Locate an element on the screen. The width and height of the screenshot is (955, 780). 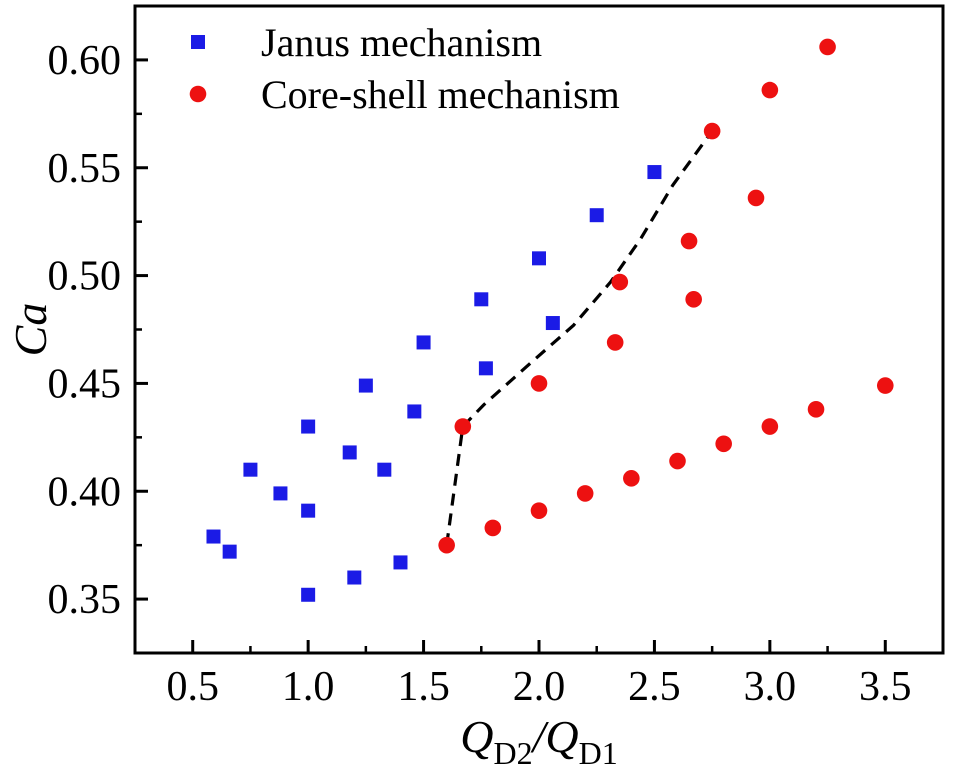
x-tick-label: 2.5 is located at coordinates (654, 687).